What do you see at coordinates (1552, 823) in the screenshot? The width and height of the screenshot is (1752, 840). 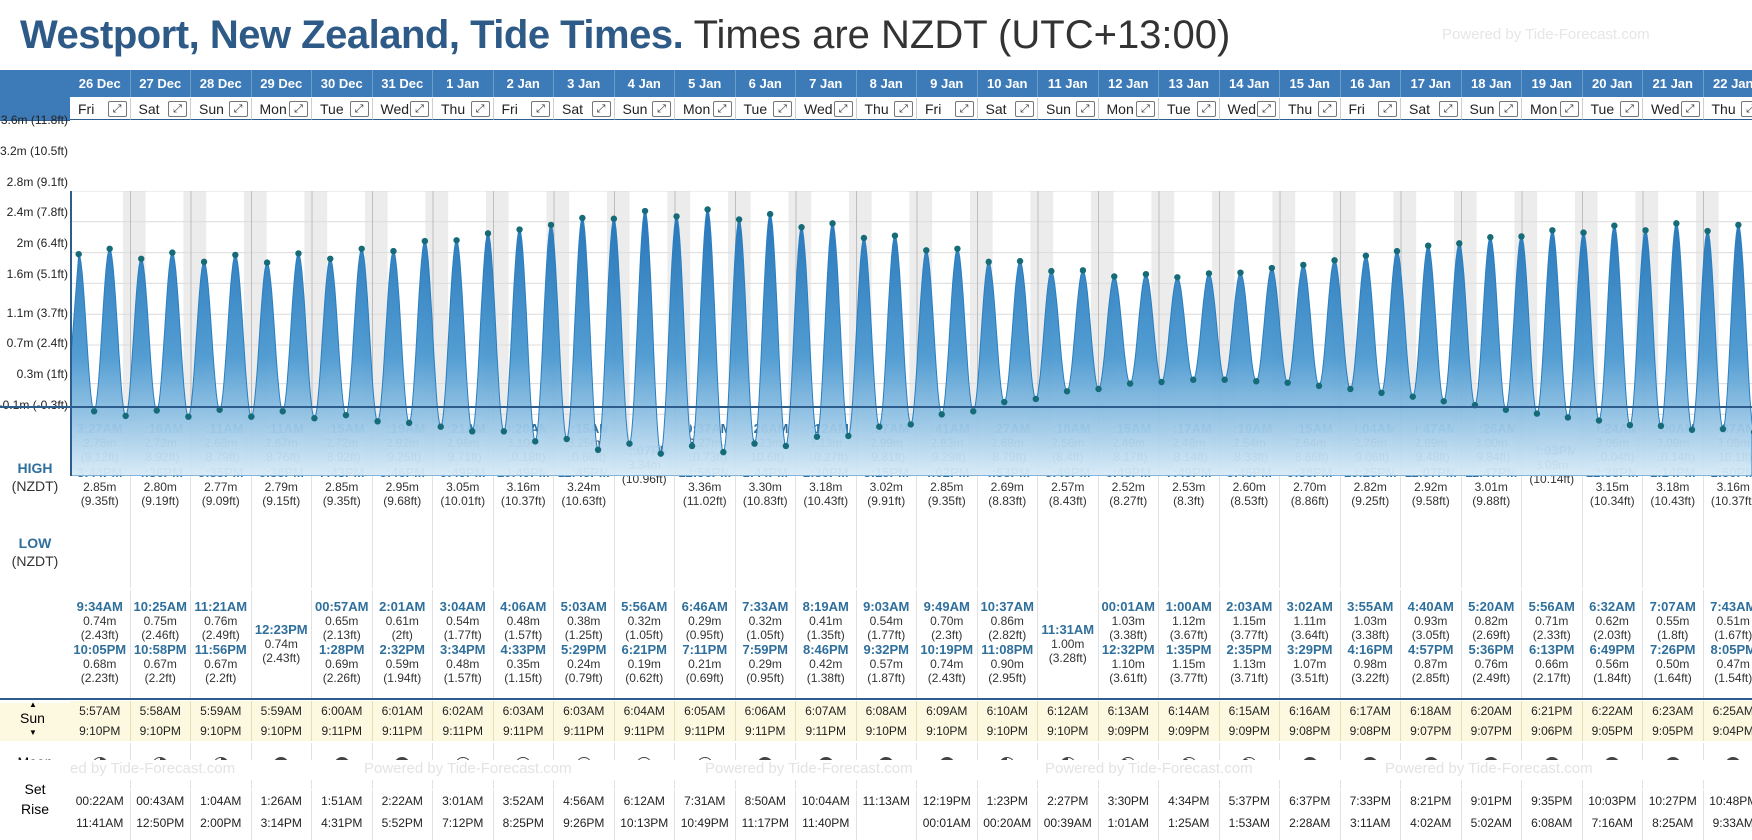 I see `moonrise-time: 6:08AM` at bounding box center [1552, 823].